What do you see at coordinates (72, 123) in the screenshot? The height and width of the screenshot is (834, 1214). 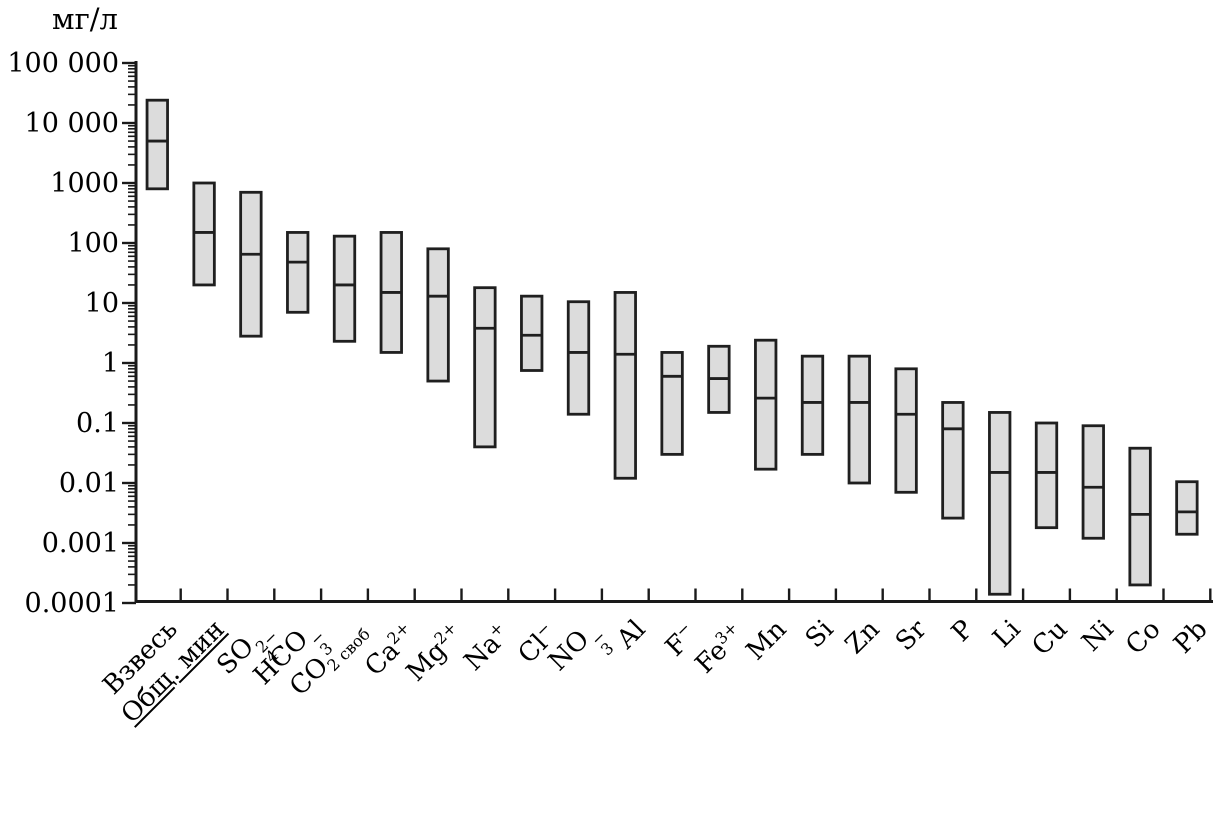 I see `y-tick-label: 10 000` at bounding box center [72, 123].